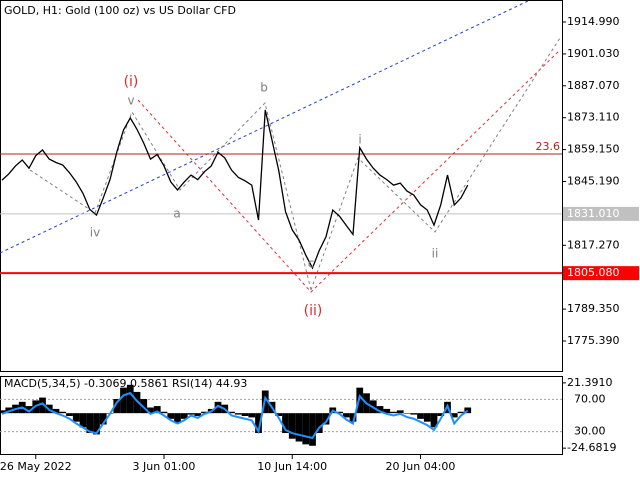 This screenshot has height=480, width=640. Describe the element at coordinates (593, 340) in the screenshot. I see `y-tick-label: 1775.390` at that location.